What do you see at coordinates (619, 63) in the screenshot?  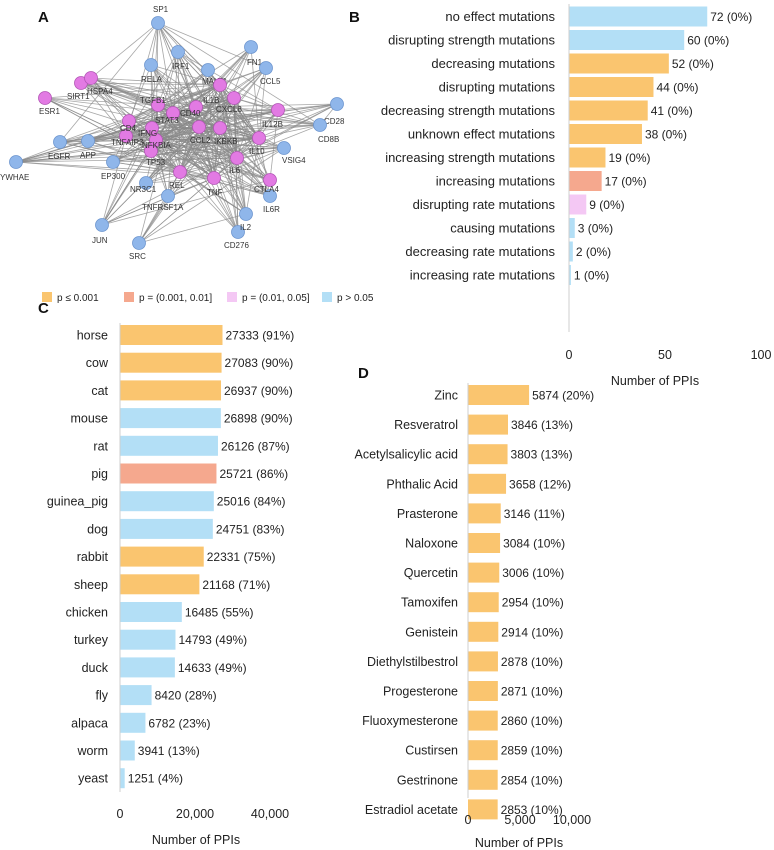 I see `bar-b-decreasing-mutations` at bounding box center [619, 63].